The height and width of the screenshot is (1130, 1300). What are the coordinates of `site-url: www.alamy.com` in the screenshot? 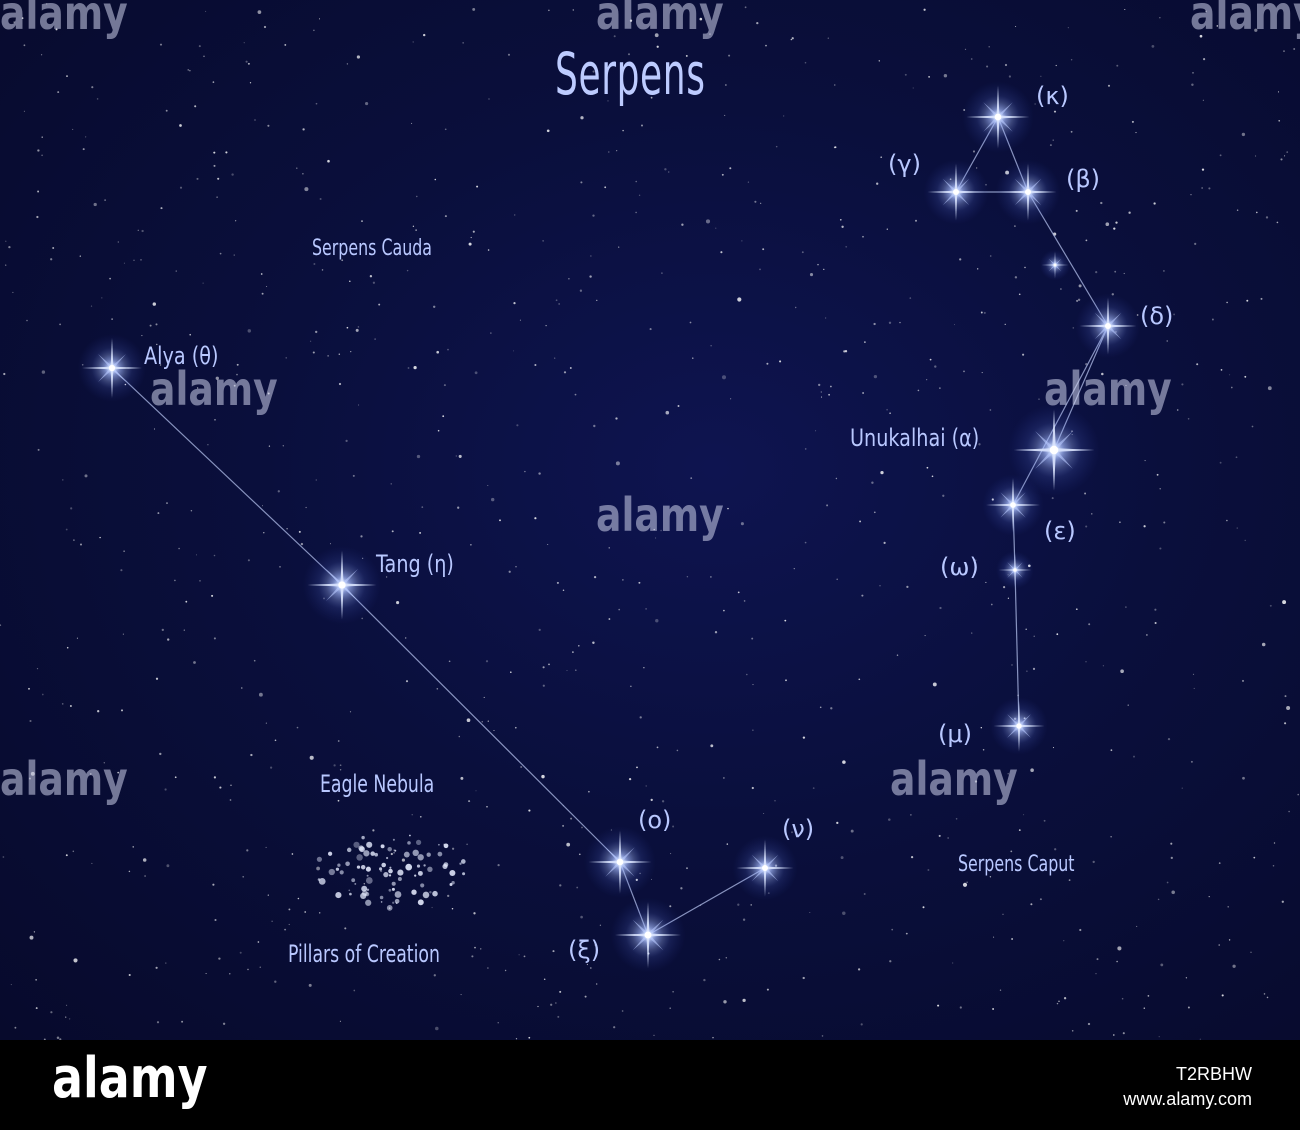 It's located at (1187, 1099).